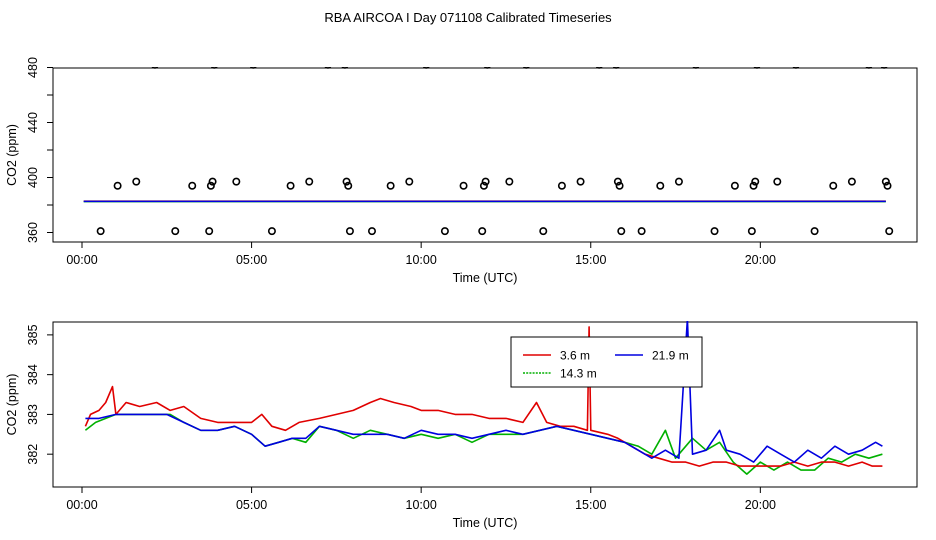  I want to click on y-tick-label: 480, so click(33, 67).